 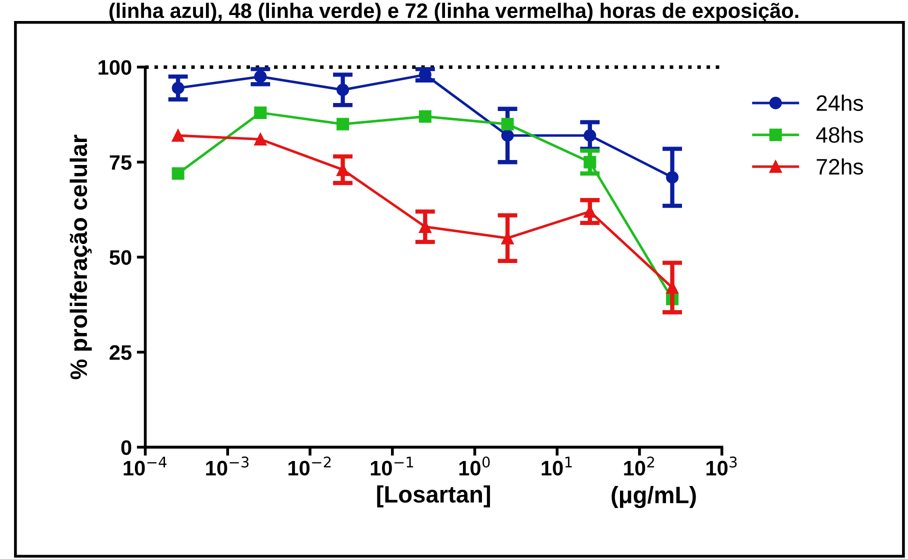 I want to click on x-axis-title: [Losartan], so click(x=433, y=496).